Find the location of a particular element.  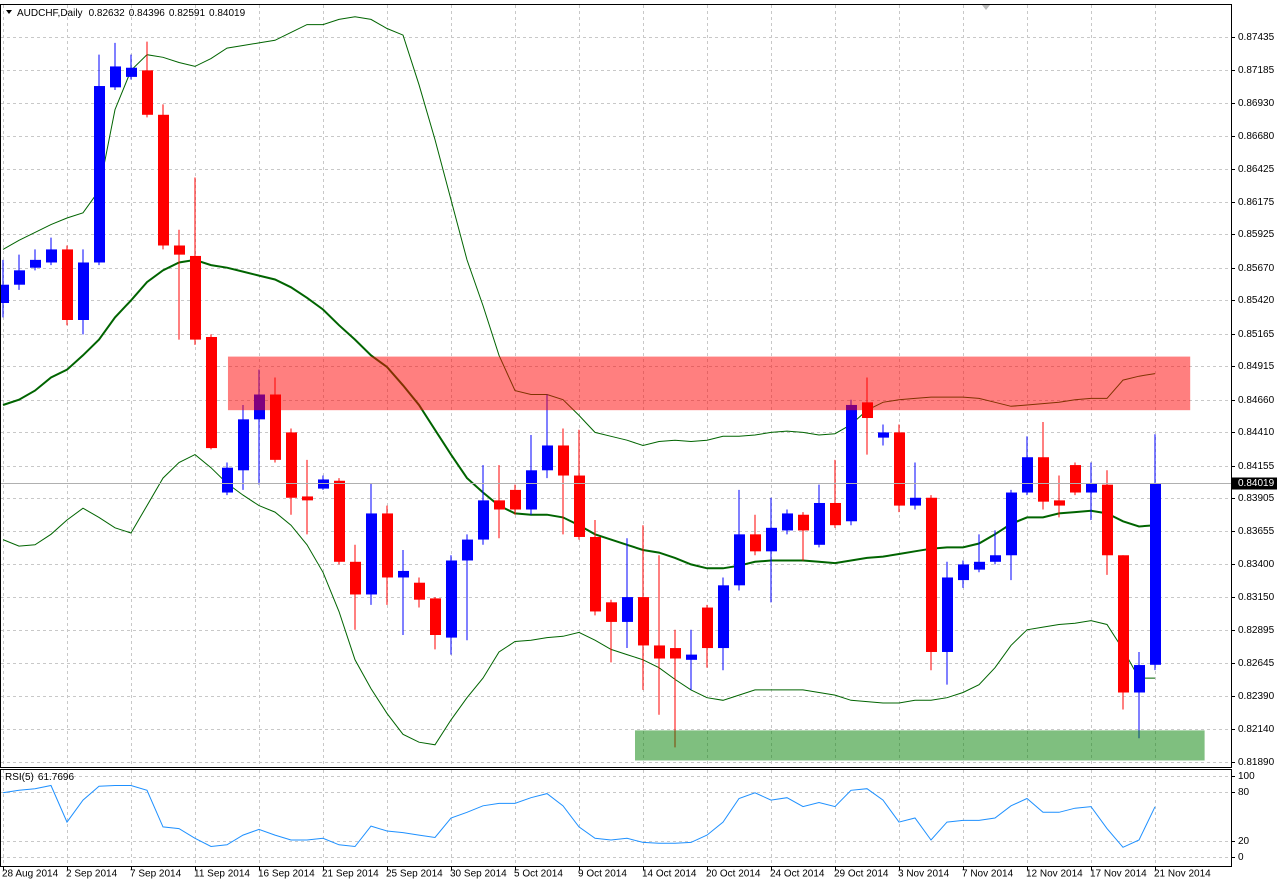

y-tick-label: 0.86930 is located at coordinates (1256, 103).